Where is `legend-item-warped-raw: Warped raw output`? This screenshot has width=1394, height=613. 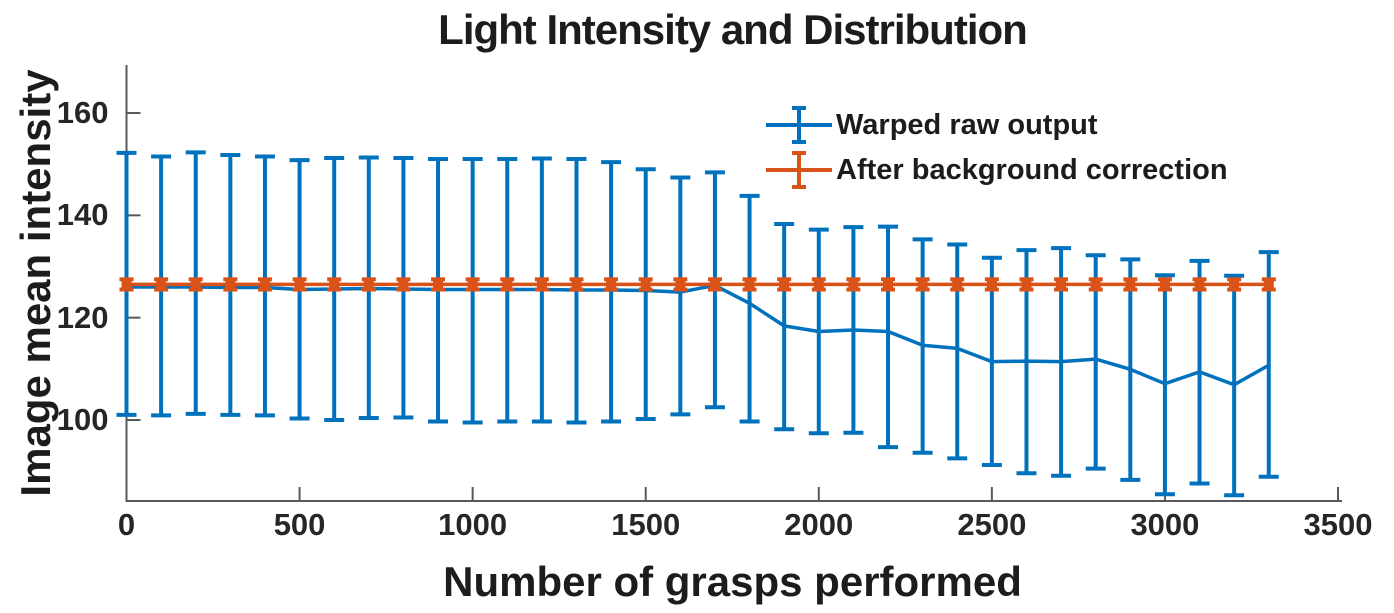
legend-item-warped-raw: Warped raw output is located at coordinates (997, 125).